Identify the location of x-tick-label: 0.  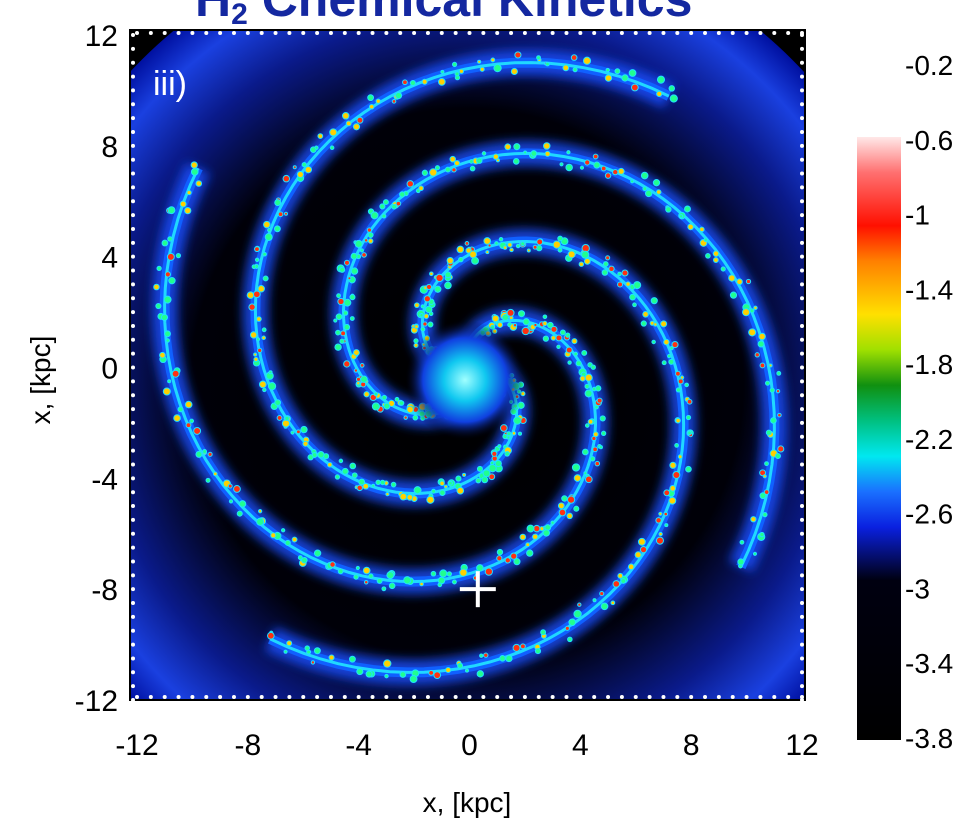
(469, 745).